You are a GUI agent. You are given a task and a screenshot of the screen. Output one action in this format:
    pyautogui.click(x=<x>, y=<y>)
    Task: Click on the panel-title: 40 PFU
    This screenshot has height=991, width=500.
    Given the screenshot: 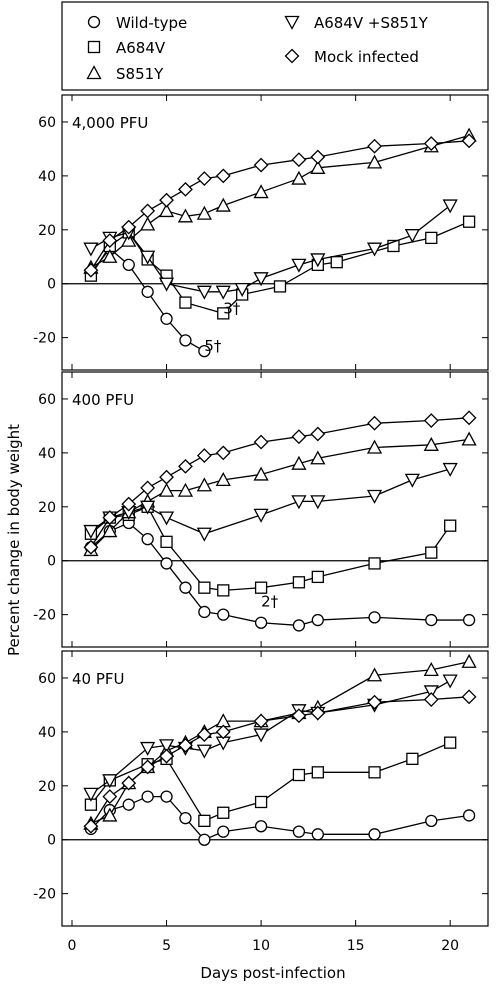 What is the action you would take?
    pyautogui.click(x=98, y=679)
    